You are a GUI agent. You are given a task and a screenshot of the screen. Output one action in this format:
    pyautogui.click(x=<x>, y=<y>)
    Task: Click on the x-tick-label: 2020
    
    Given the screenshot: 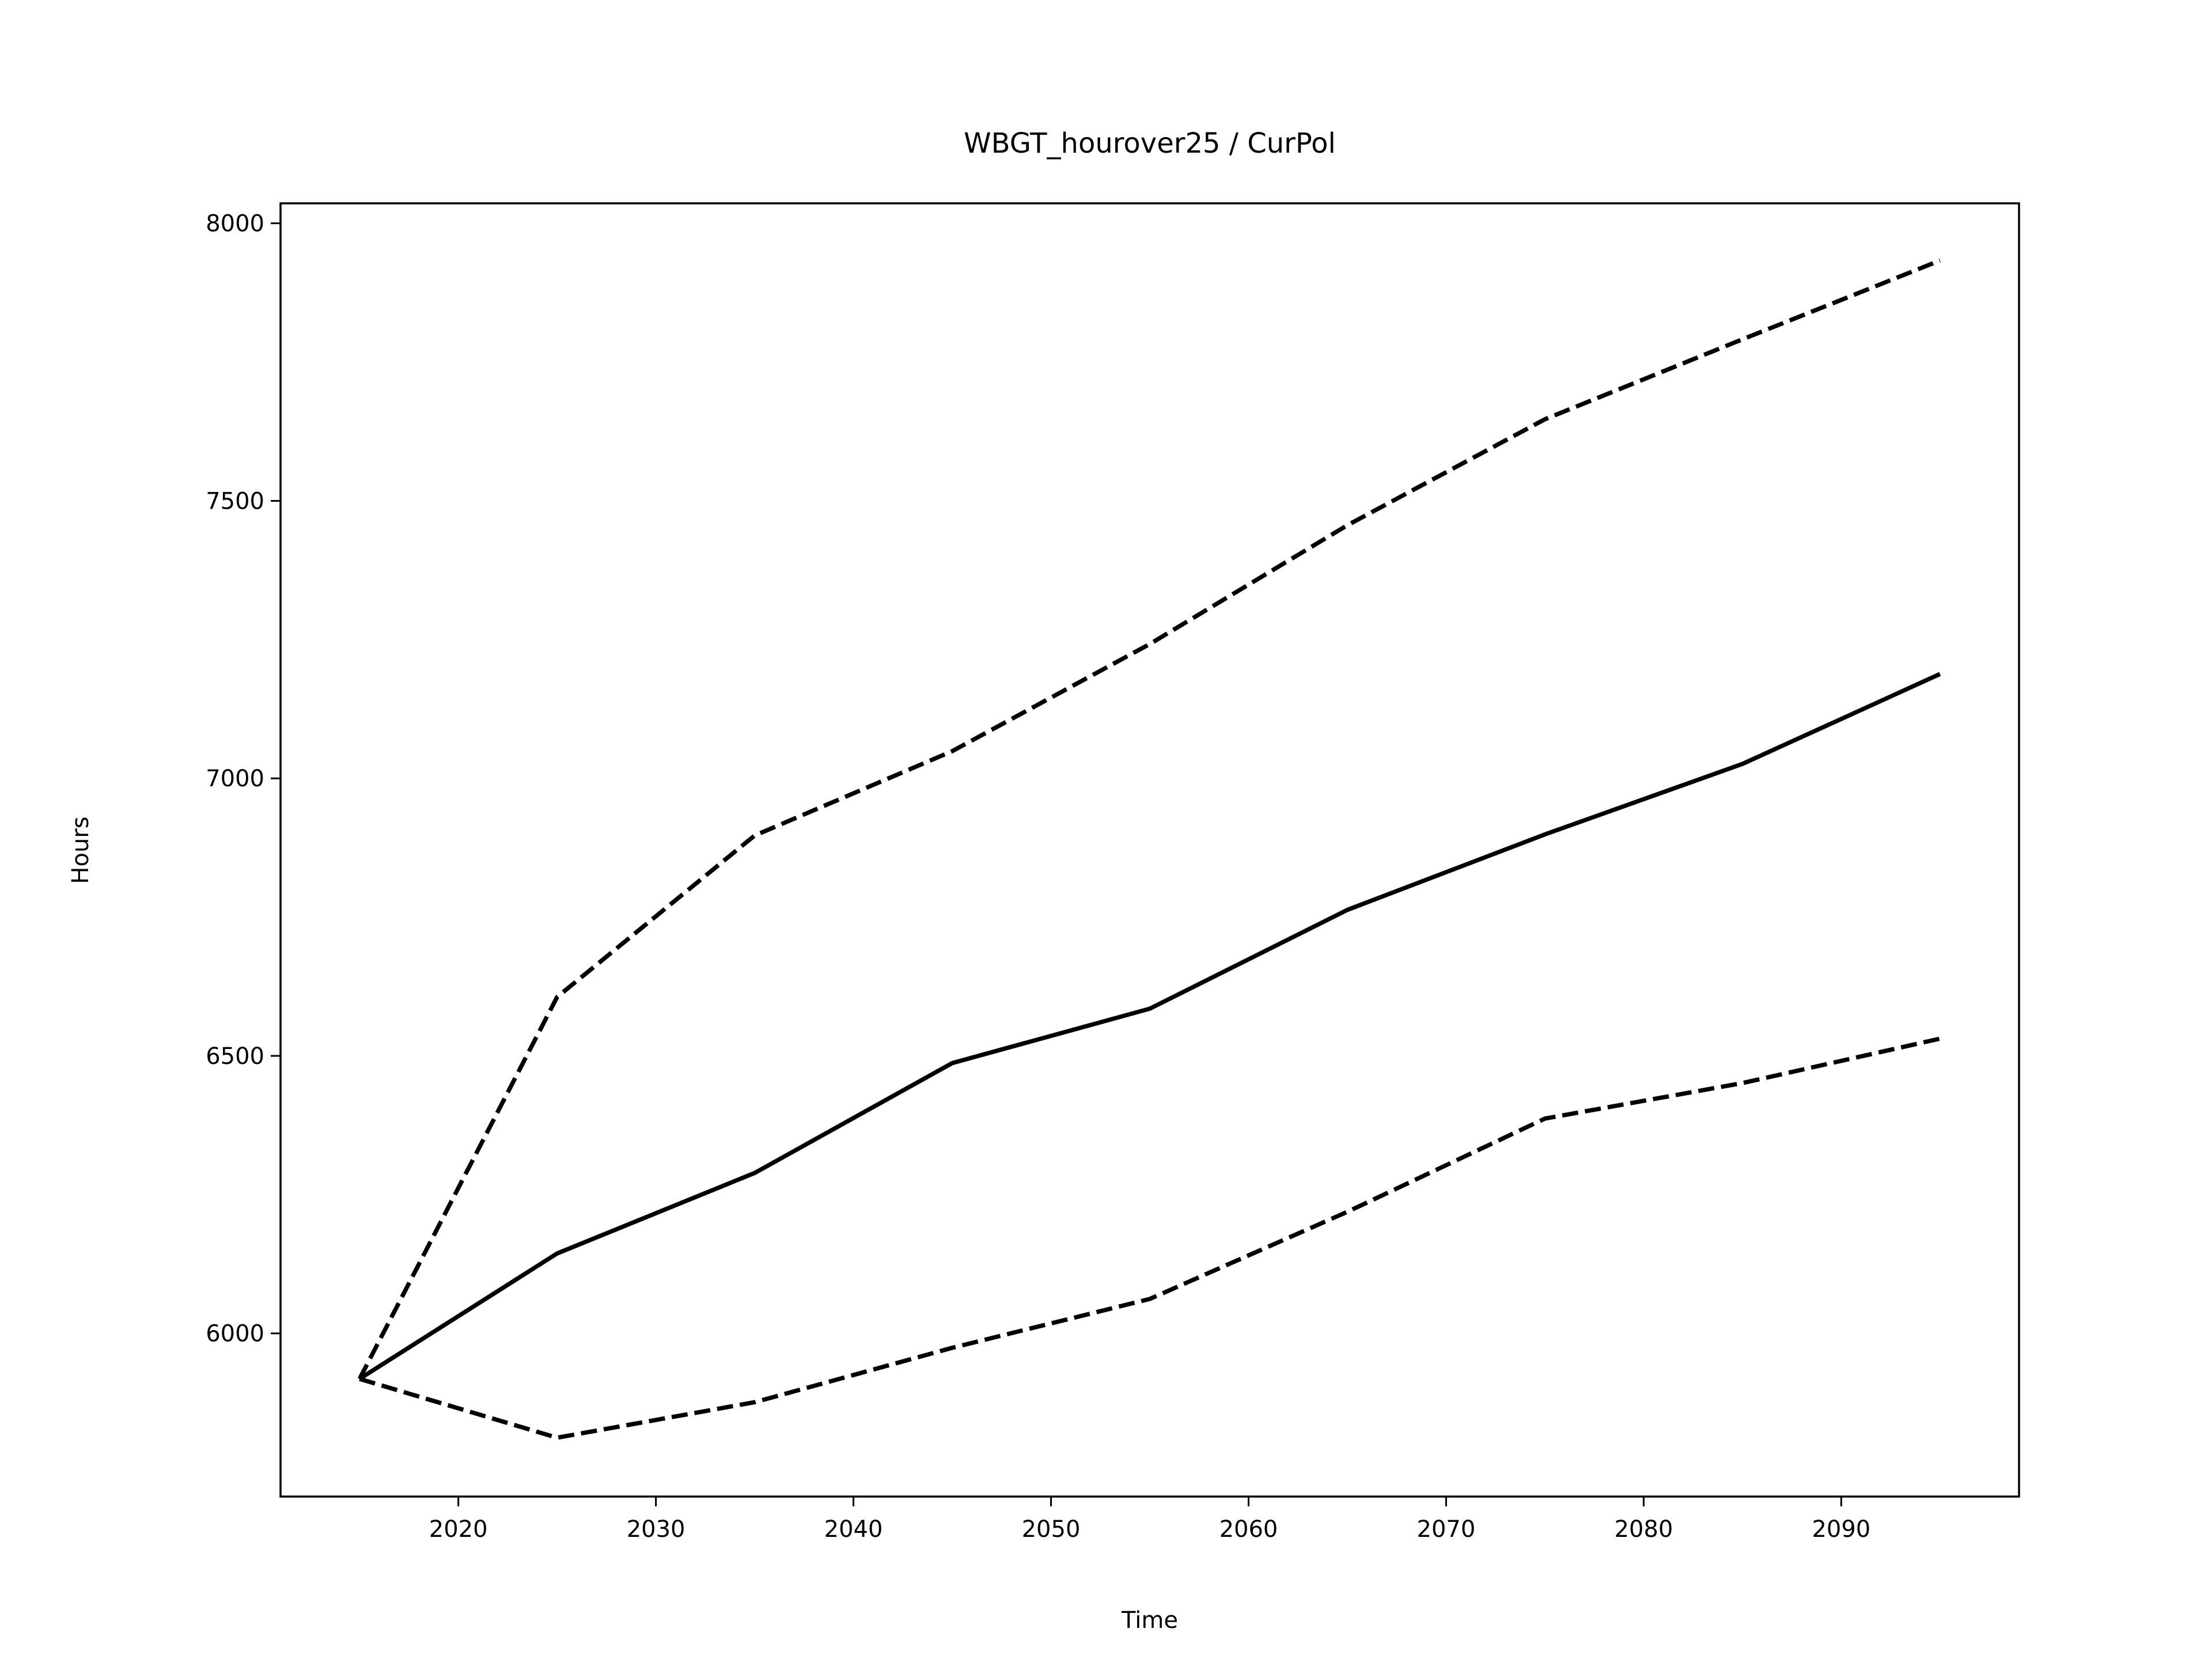 What is the action you would take?
    pyautogui.click(x=458, y=1529)
    